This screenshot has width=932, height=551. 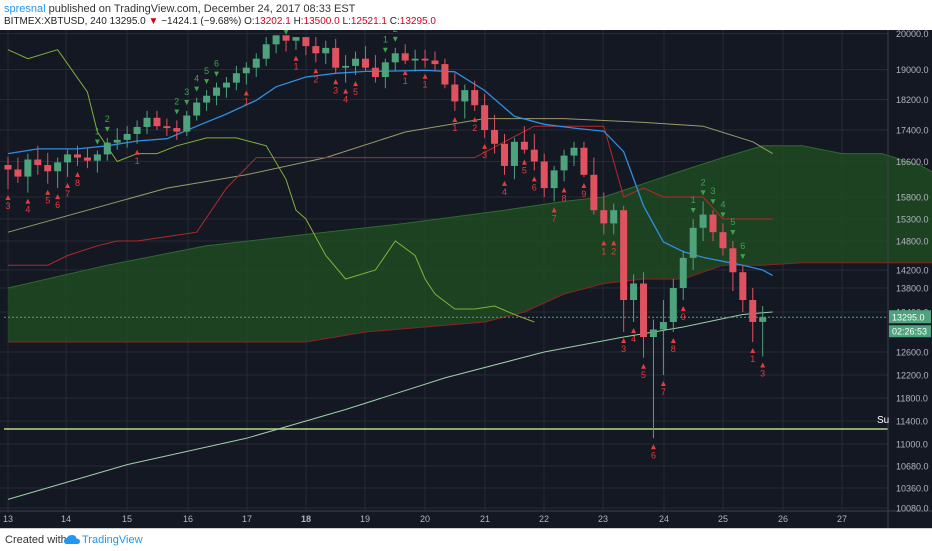 I want to click on td-count-label: 5, so click(x=643, y=375).